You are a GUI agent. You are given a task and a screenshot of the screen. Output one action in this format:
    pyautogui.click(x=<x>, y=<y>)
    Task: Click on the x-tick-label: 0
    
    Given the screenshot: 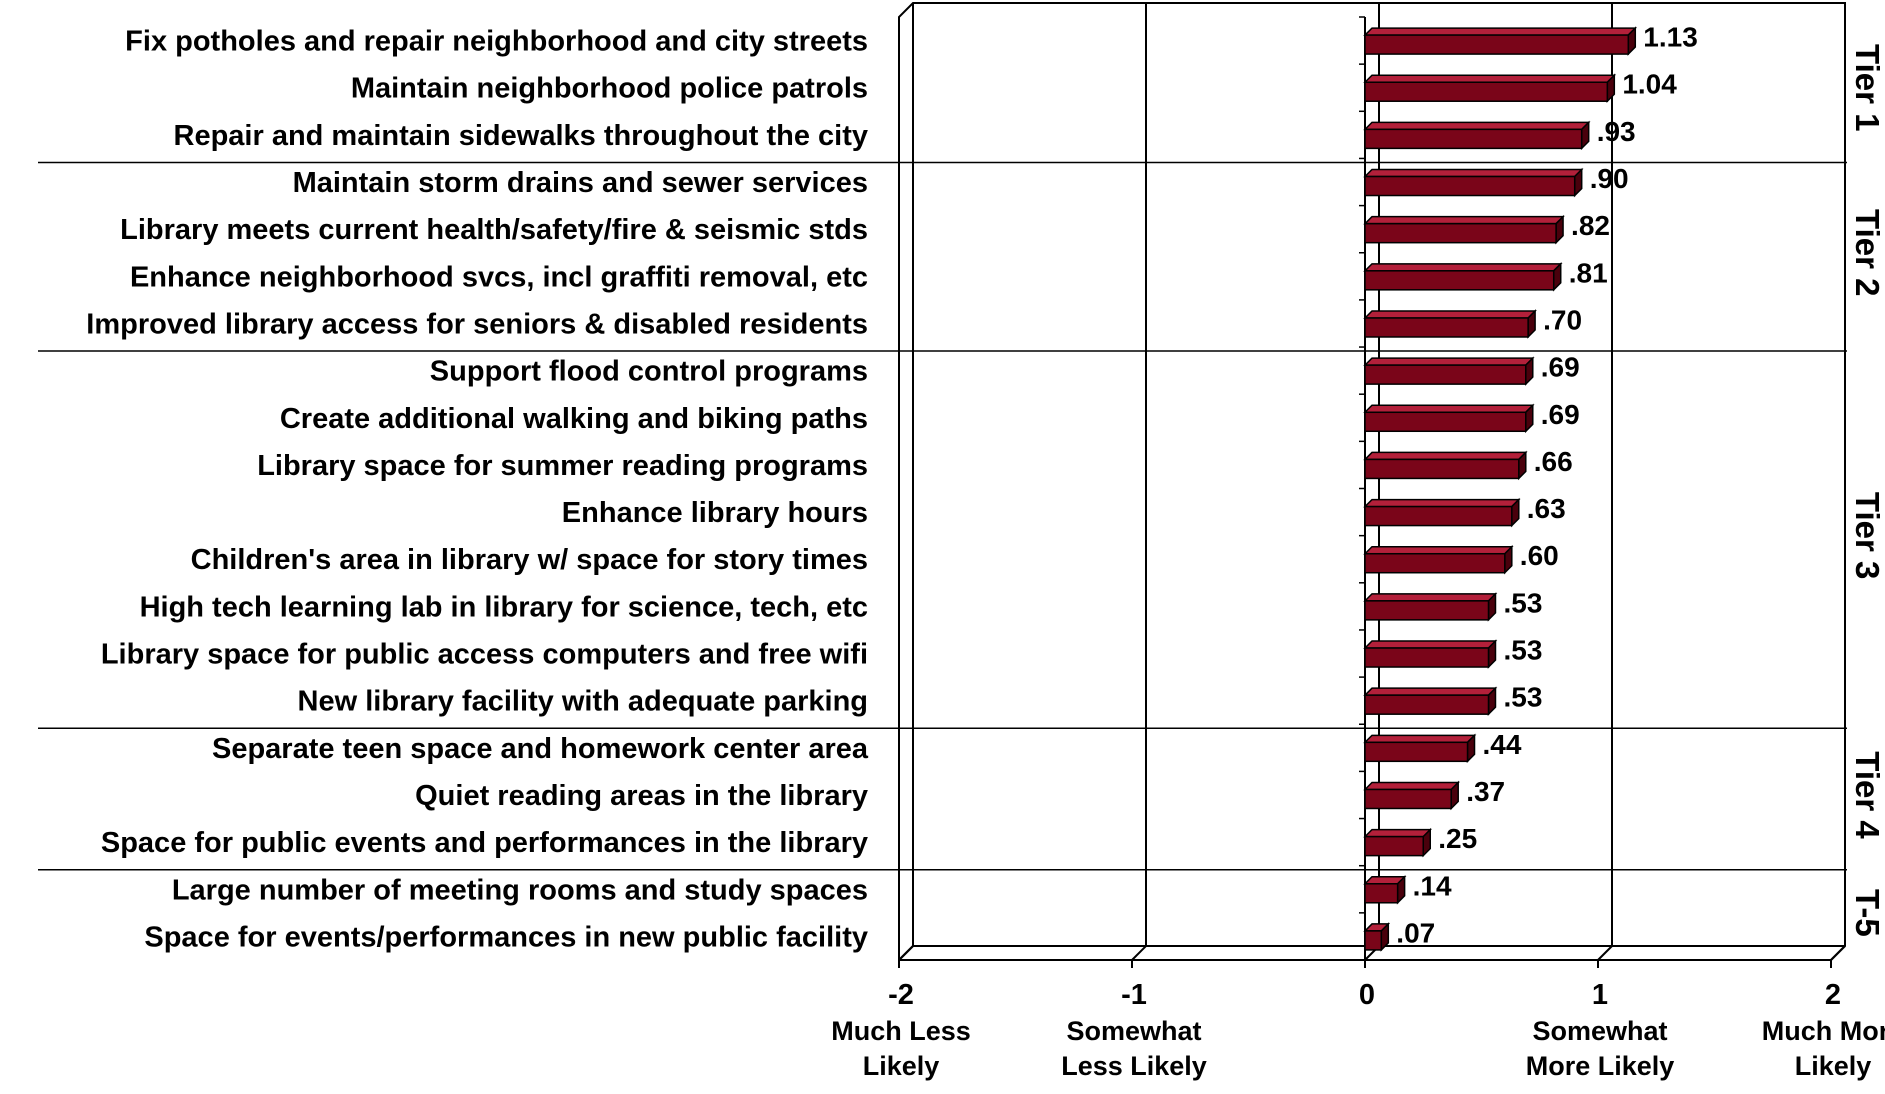 What is the action you would take?
    pyautogui.click(x=1367, y=995)
    